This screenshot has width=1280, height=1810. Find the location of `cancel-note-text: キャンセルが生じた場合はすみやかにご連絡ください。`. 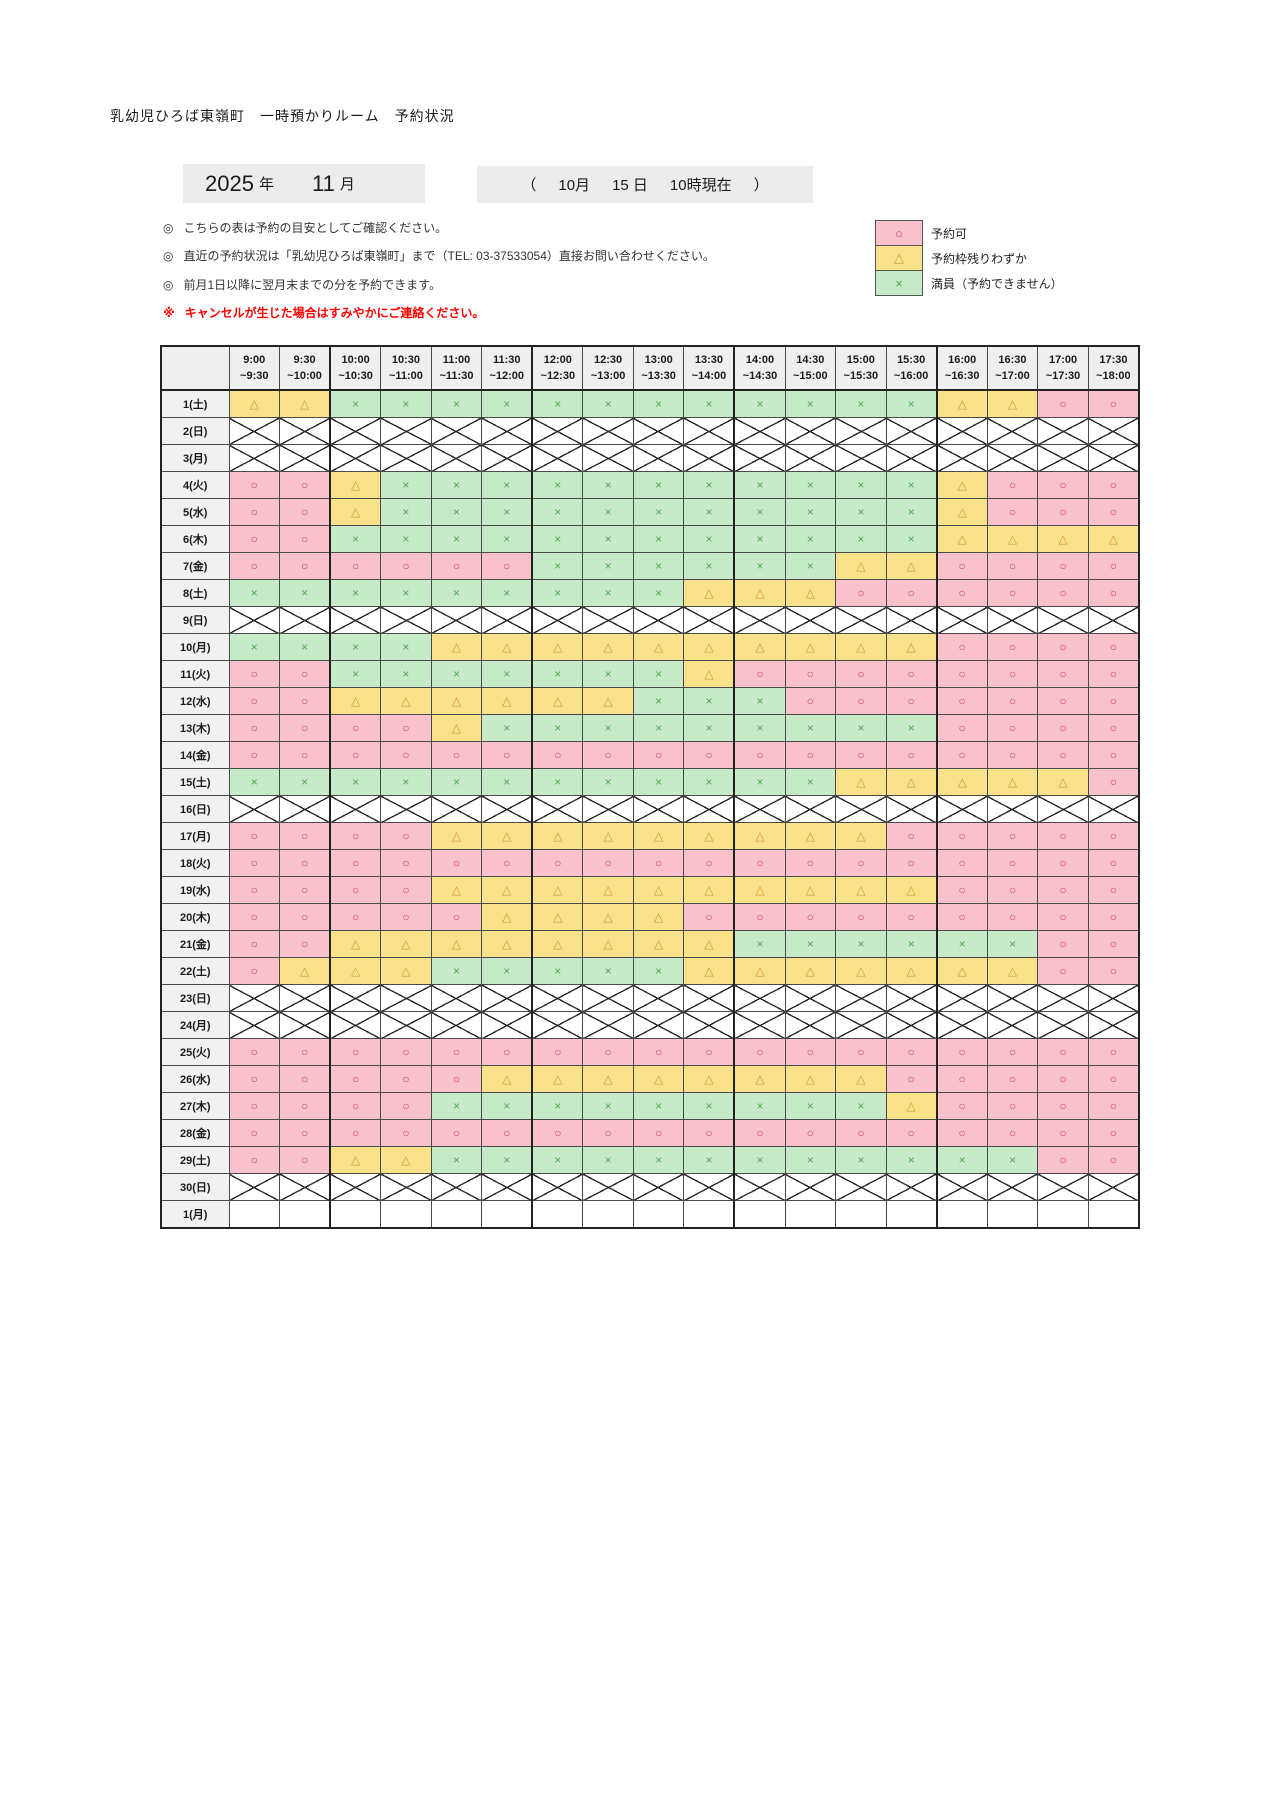

cancel-note-text: キャンセルが生じた場合はすみやかにご連絡ください。 is located at coordinates (334, 313).